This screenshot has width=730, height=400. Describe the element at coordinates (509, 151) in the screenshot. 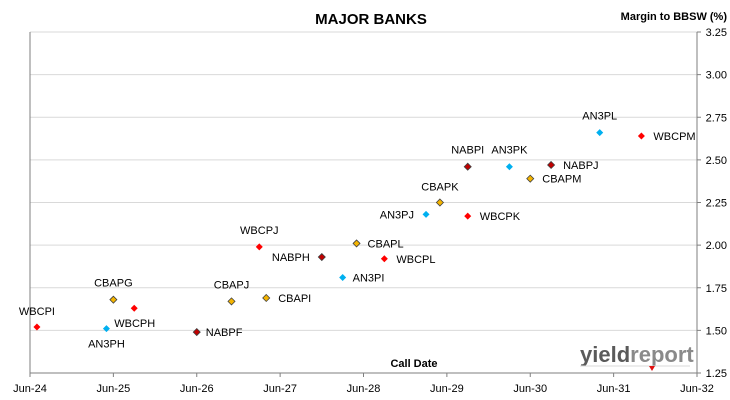

I see `point-label-an3pk: AN3PK` at that location.